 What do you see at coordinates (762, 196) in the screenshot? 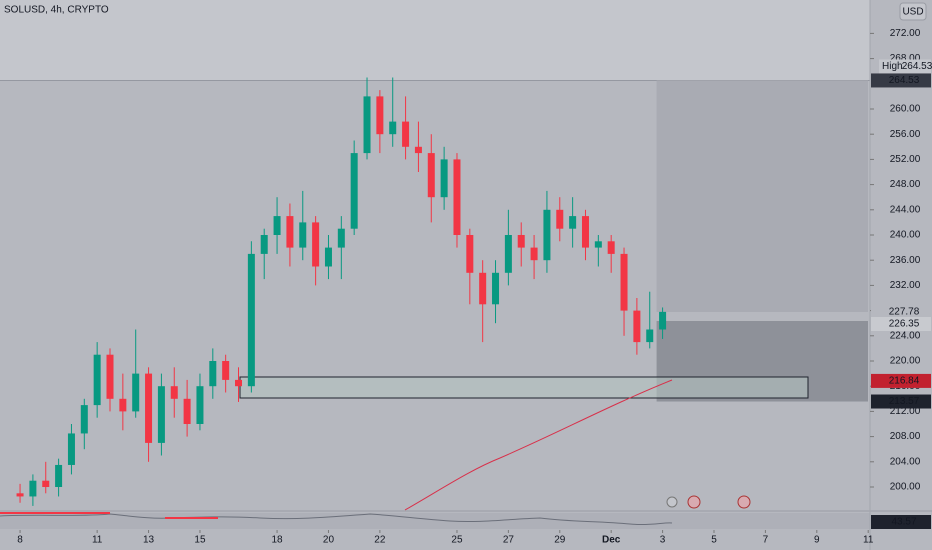
I see `position-target` at bounding box center [762, 196].